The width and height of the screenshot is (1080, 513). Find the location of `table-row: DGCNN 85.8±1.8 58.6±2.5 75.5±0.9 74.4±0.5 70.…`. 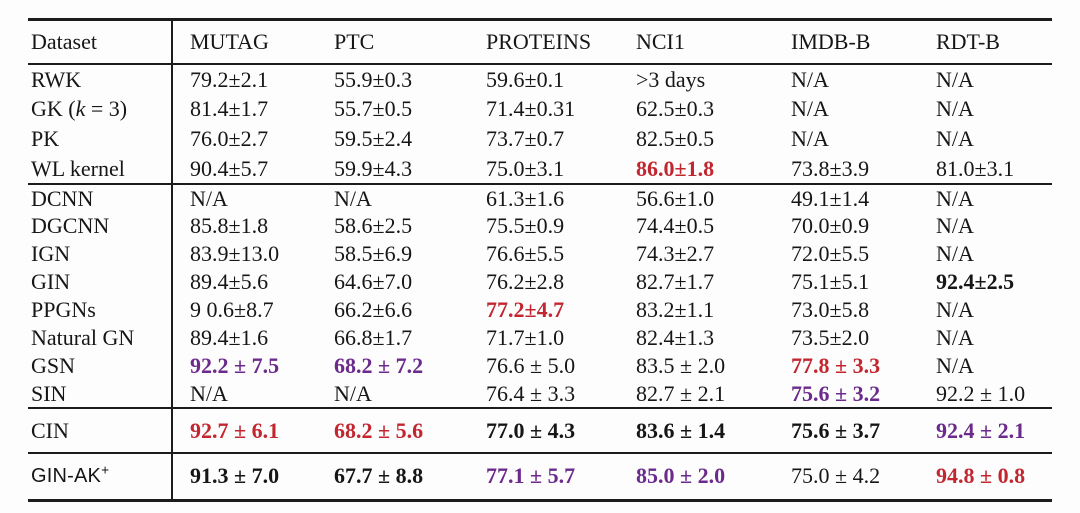

table-row: DGCNN 85.8±1.8 58.6±2.5 75.5±0.9 74.4±0.5 70.… is located at coordinates (540, 226).